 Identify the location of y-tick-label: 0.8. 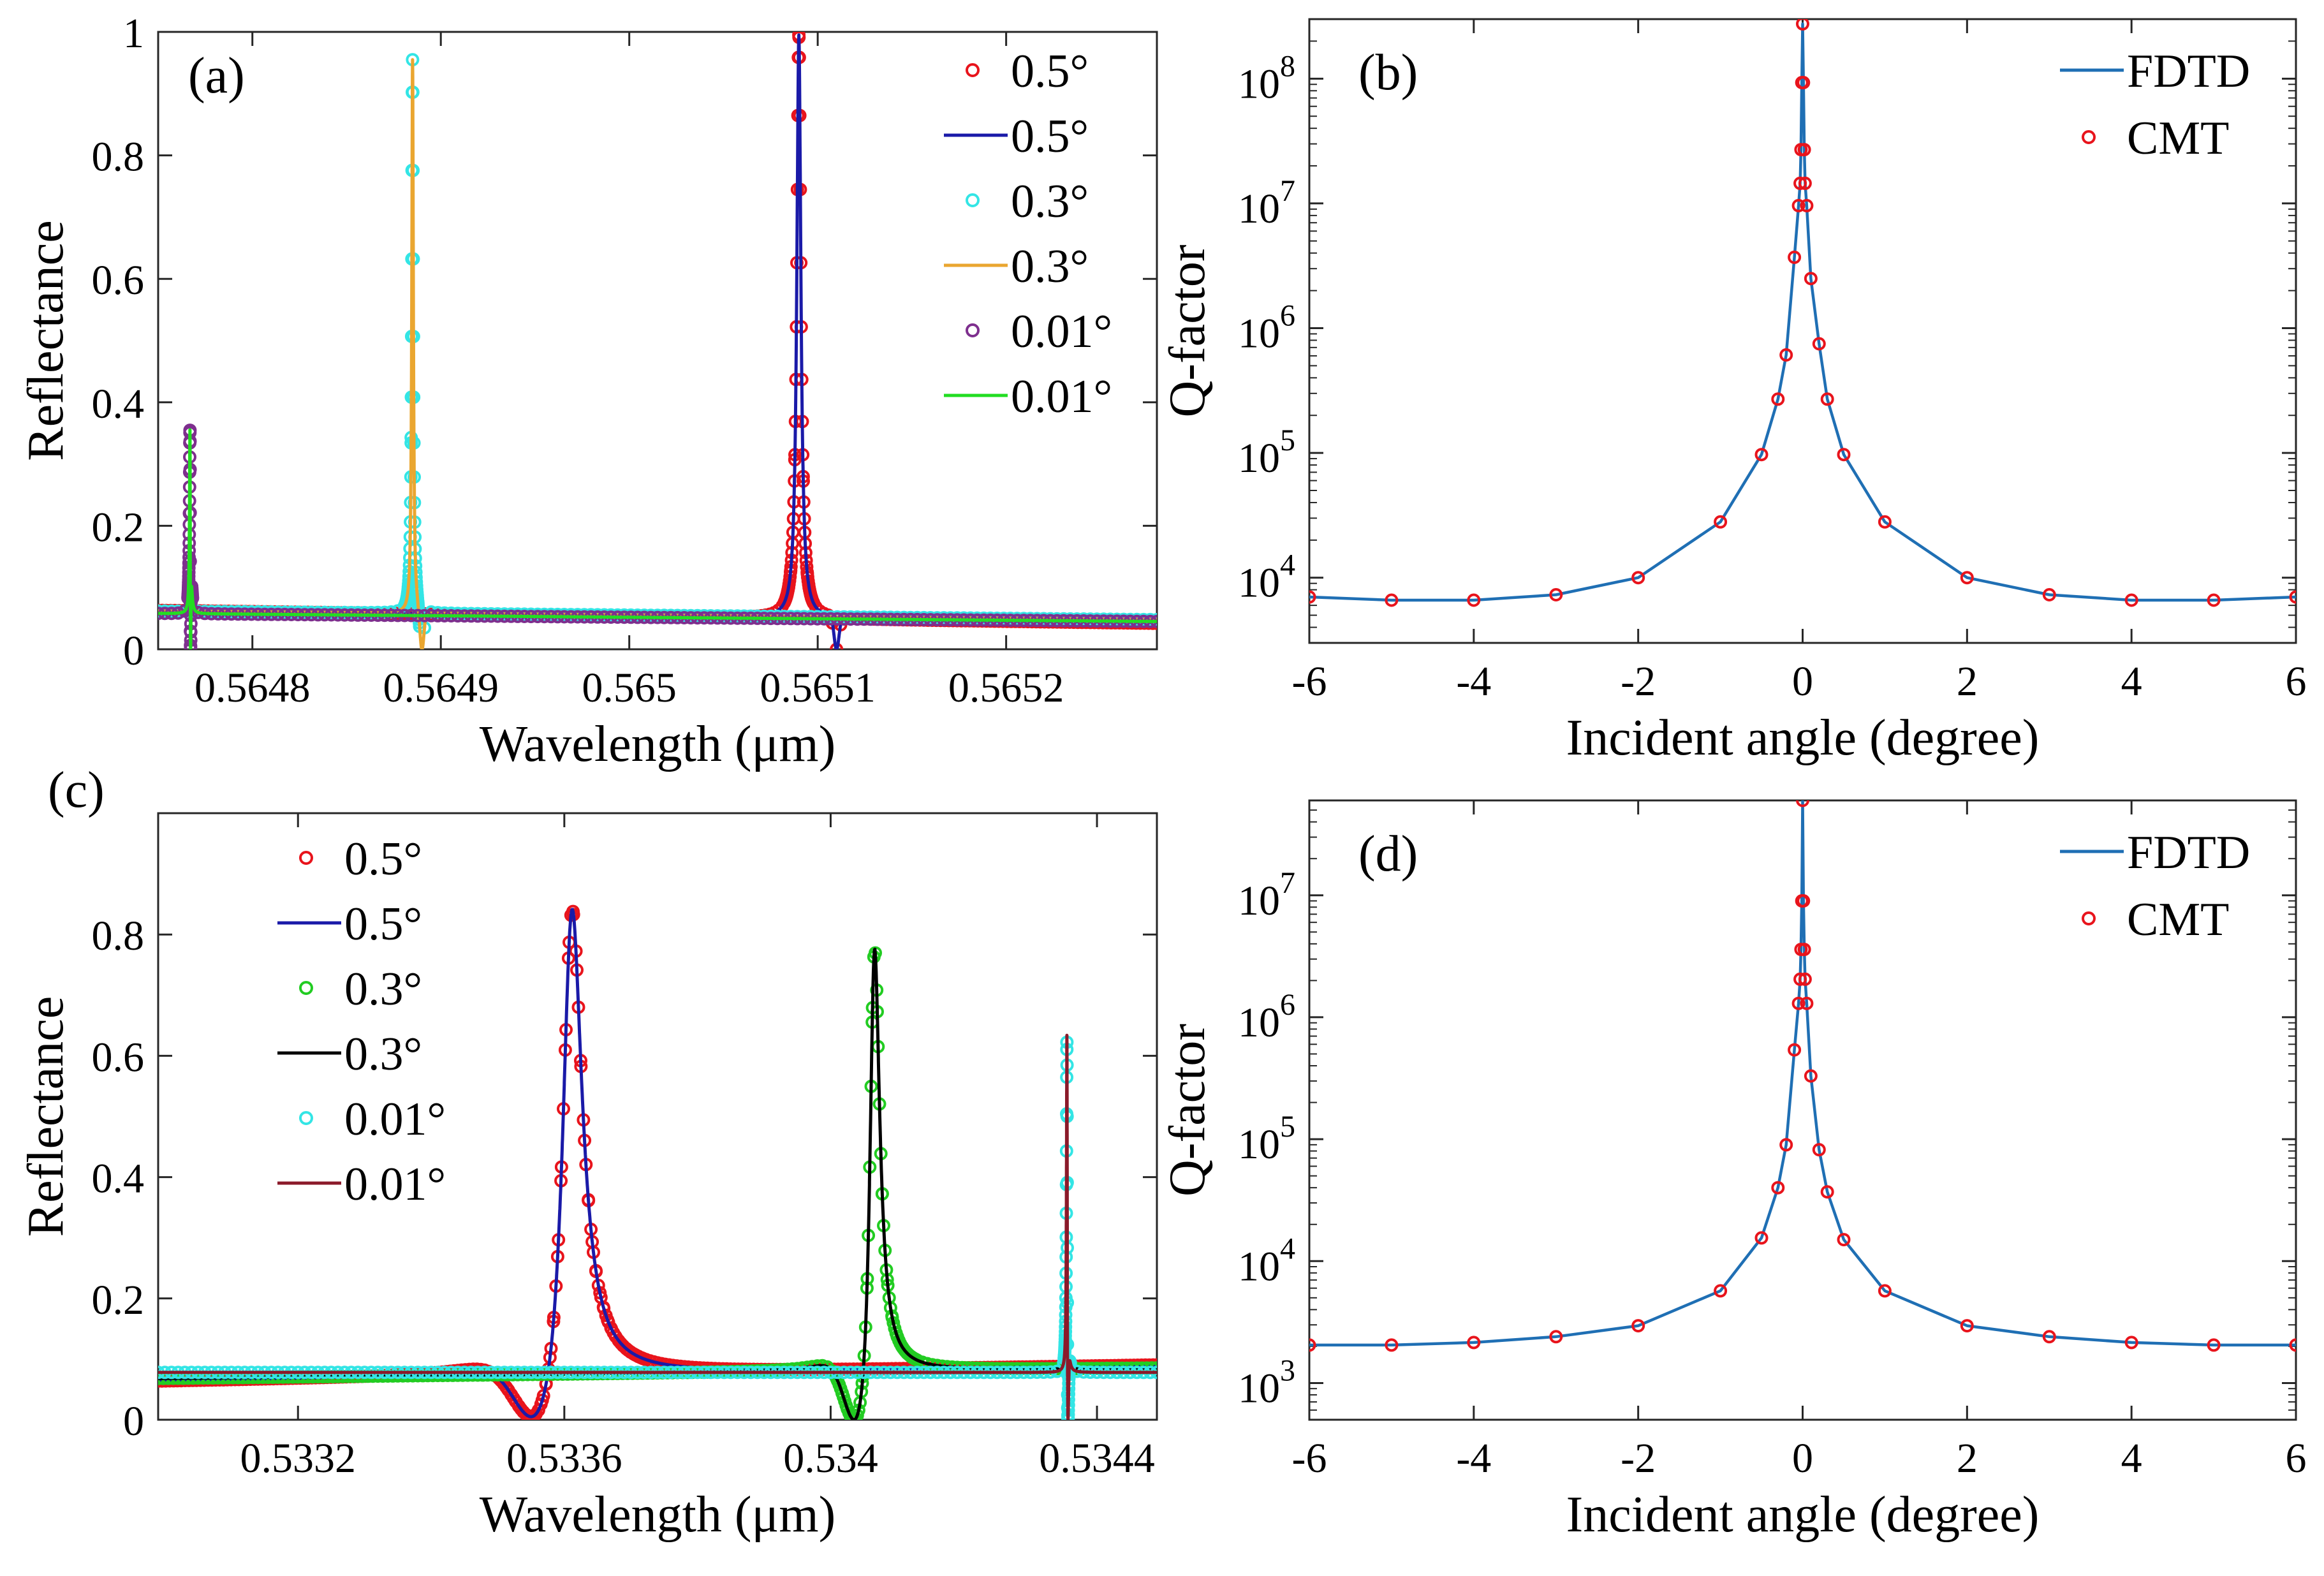
(119, 157).